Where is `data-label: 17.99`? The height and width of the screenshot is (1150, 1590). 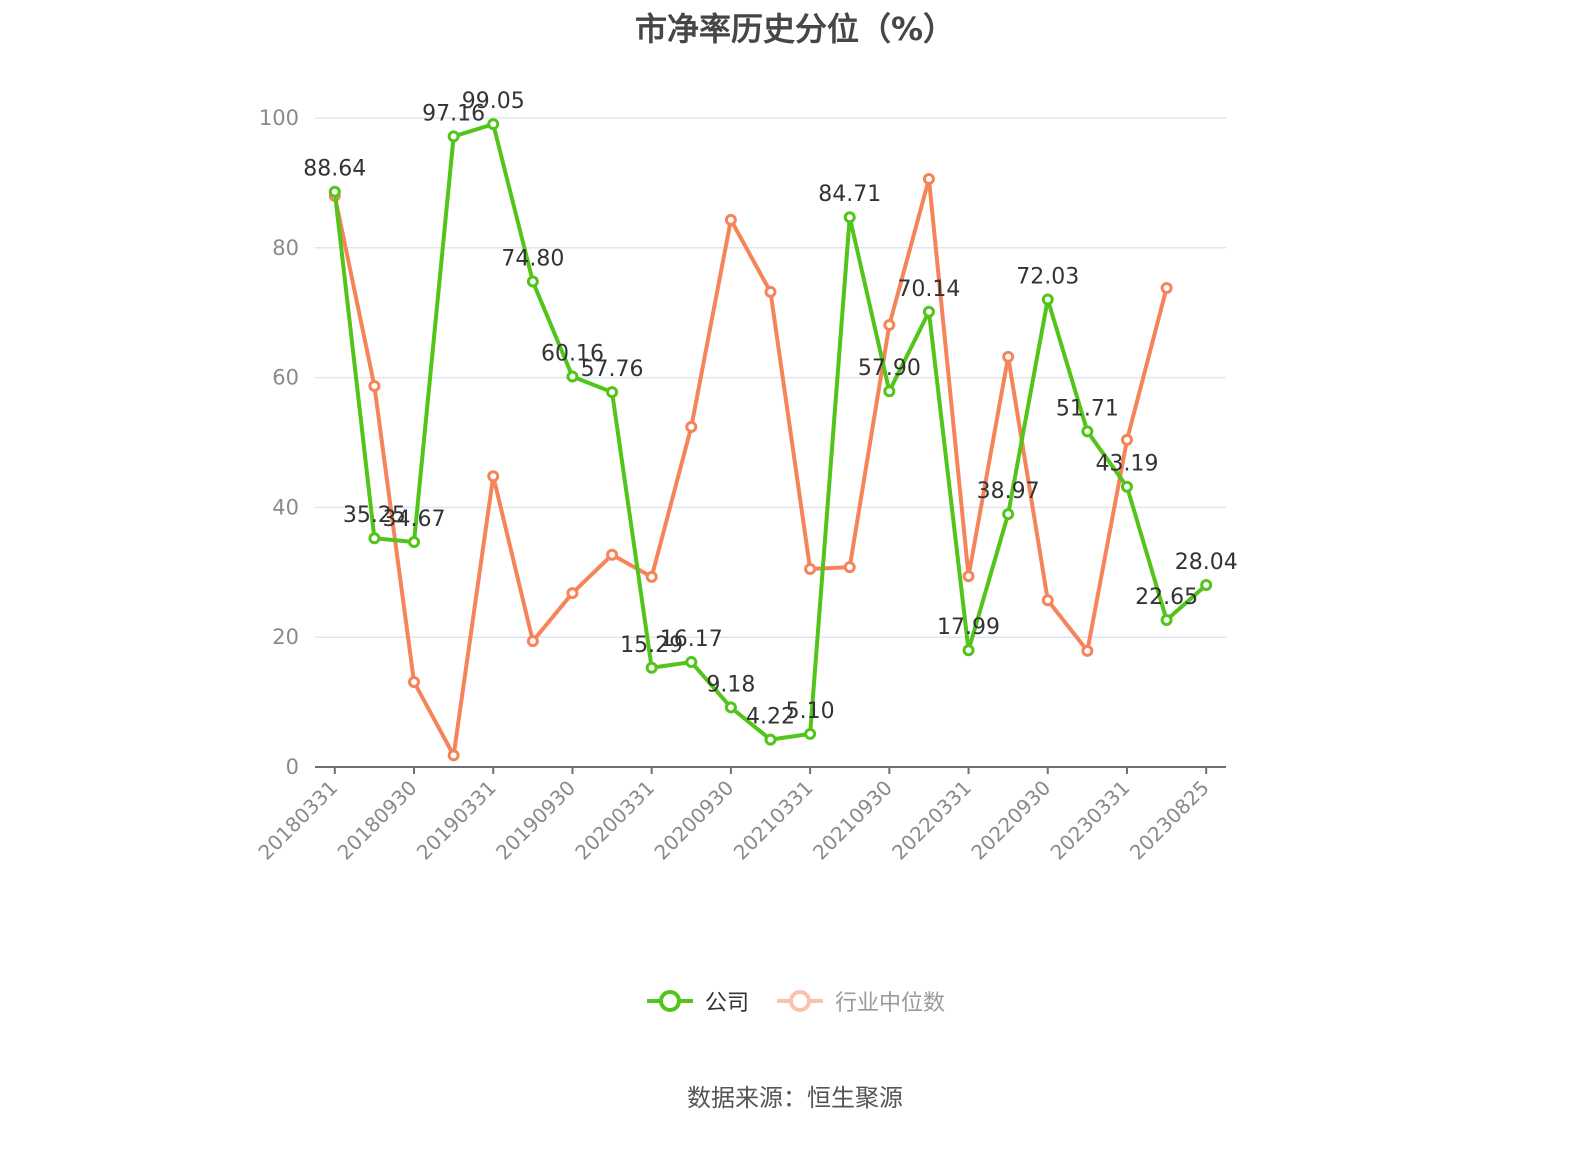
data-label: 17.99 is located at coordinates (968, 627).